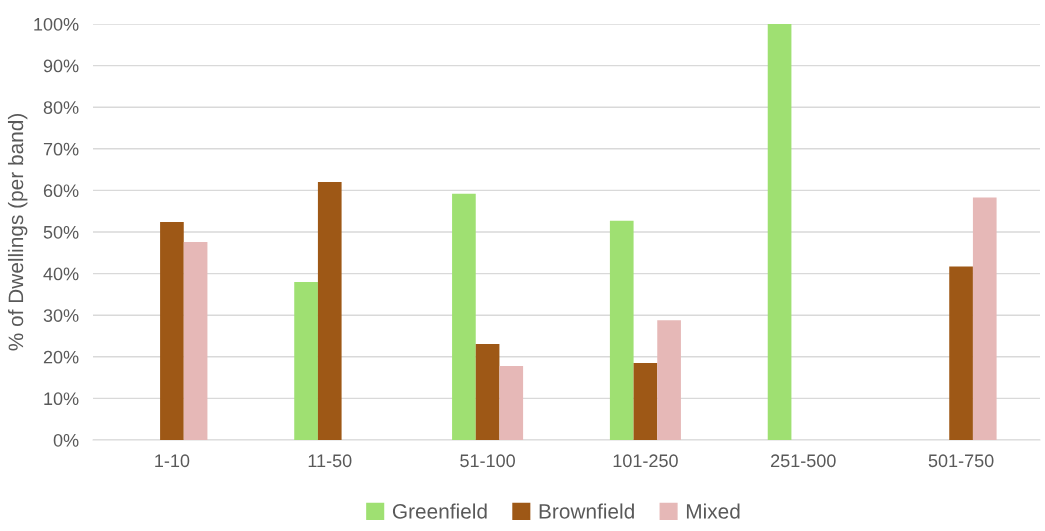  Describe the element at coordinates (586, 511) in the screenshot. I see `legend-label: Brownfield` at that location.